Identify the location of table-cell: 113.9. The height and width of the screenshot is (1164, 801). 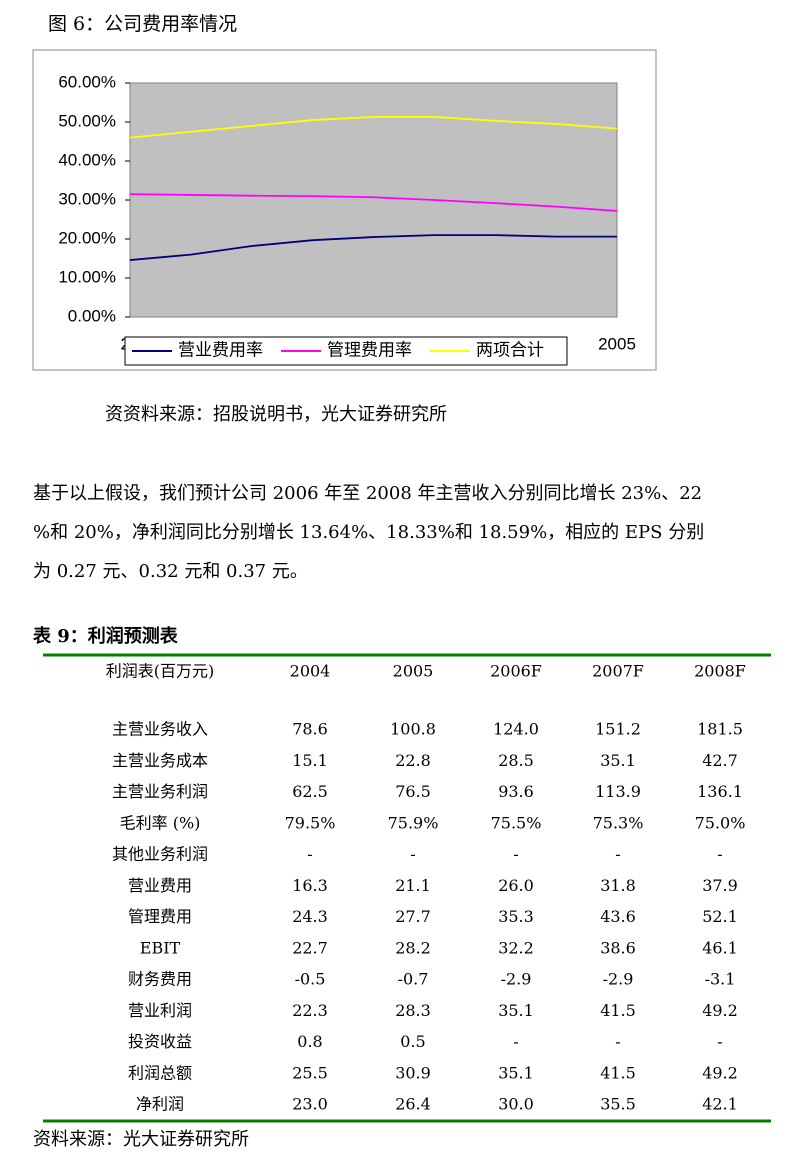
(618, 791).